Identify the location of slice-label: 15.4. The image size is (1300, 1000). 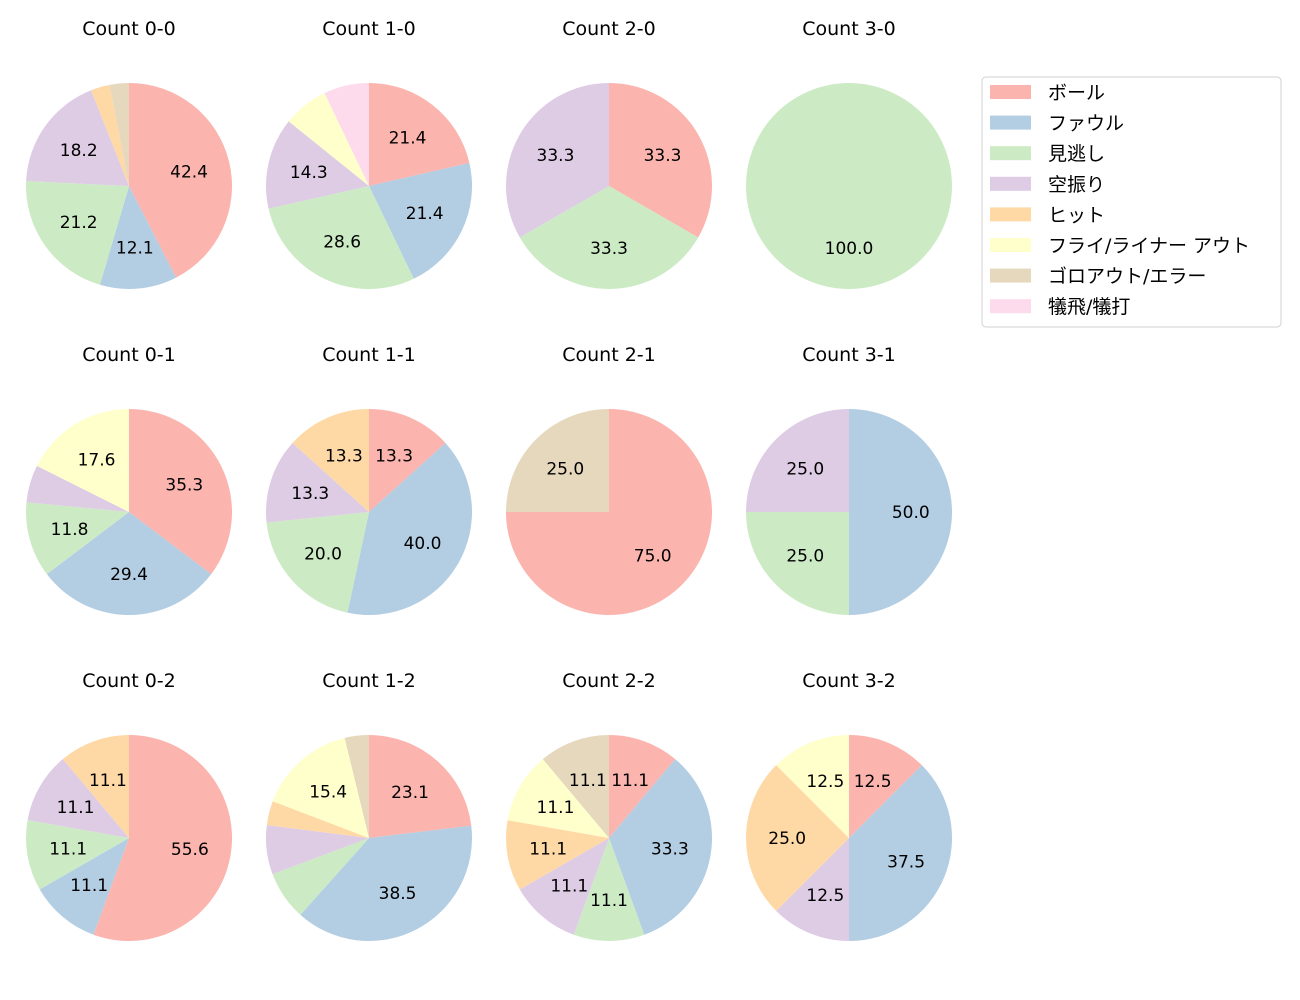
(328, 793).